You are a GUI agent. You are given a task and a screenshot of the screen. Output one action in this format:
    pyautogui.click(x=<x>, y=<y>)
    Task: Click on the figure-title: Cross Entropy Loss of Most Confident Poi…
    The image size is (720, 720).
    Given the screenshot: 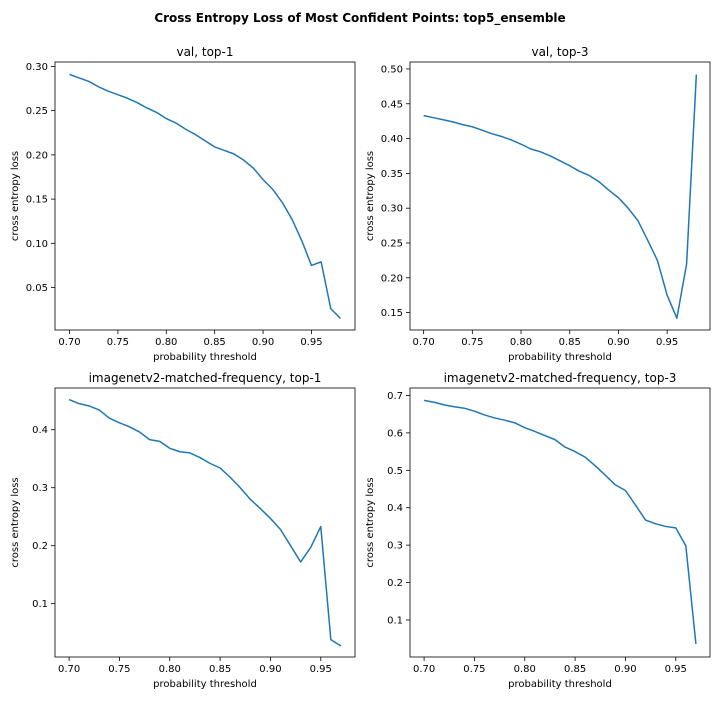 What is the action you would take?
    pyautogui.click(x=360, y=18)
    